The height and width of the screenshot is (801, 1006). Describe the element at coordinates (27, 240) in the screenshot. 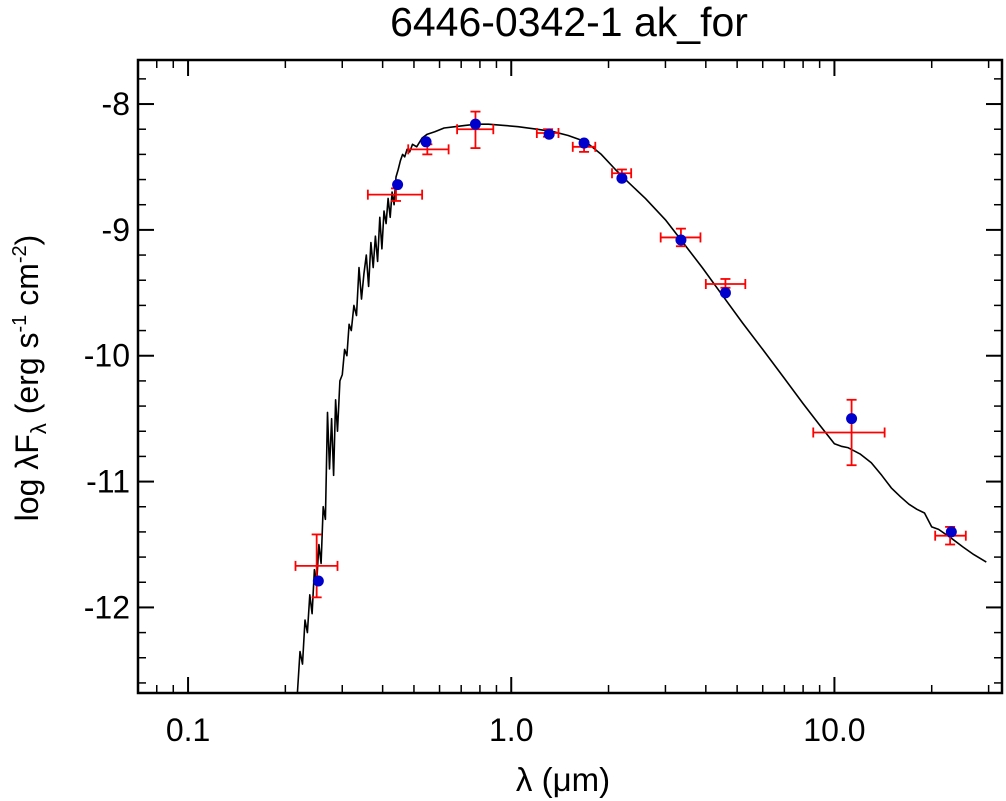

I see `y-axis-label-close: )` at that location.